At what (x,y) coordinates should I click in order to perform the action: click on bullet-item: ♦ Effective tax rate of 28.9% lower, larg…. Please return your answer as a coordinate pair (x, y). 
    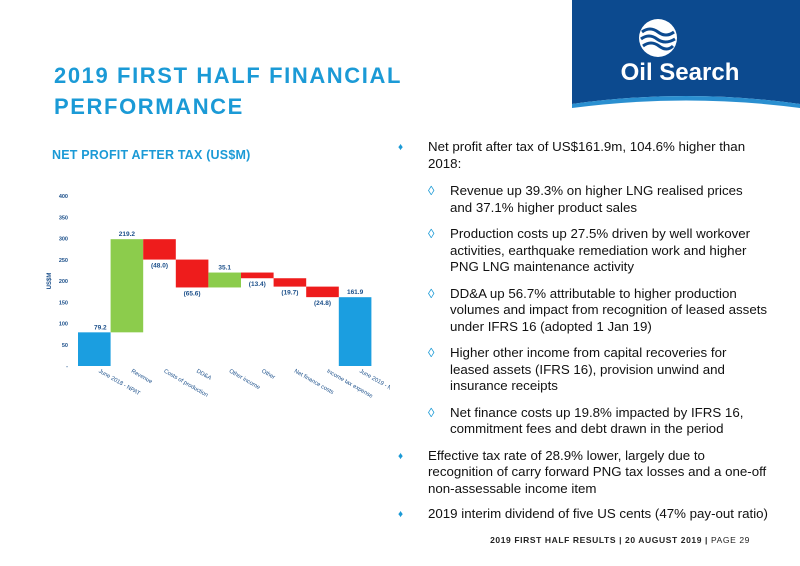
    Looking at the image, I should click on (583, 473).